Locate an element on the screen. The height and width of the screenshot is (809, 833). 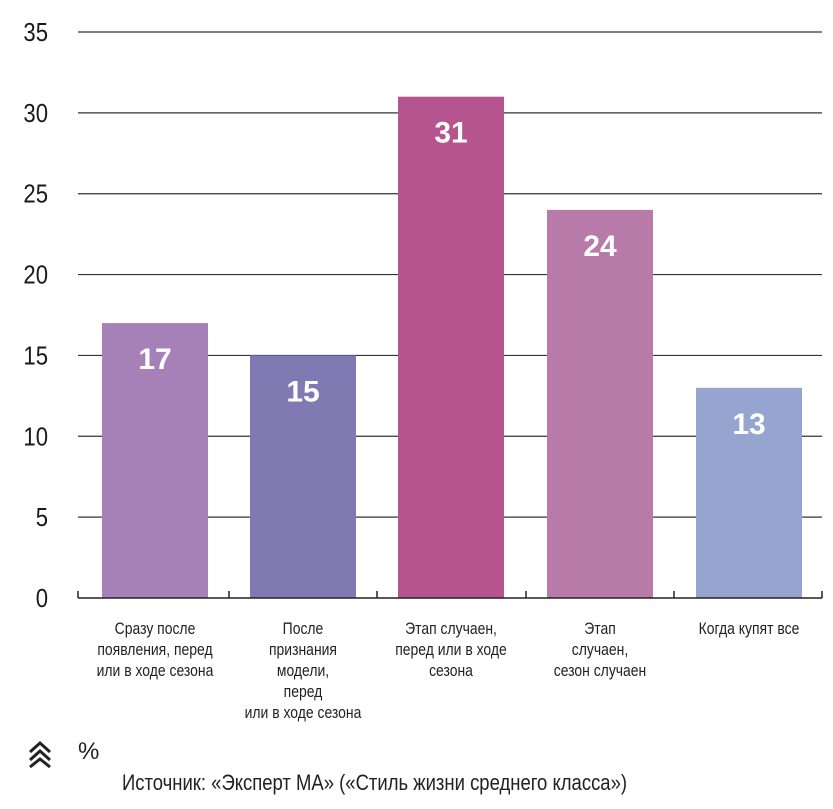
y-axis: 0 5 10 15 20 25 30 35 is located at coordinates (35, 315).